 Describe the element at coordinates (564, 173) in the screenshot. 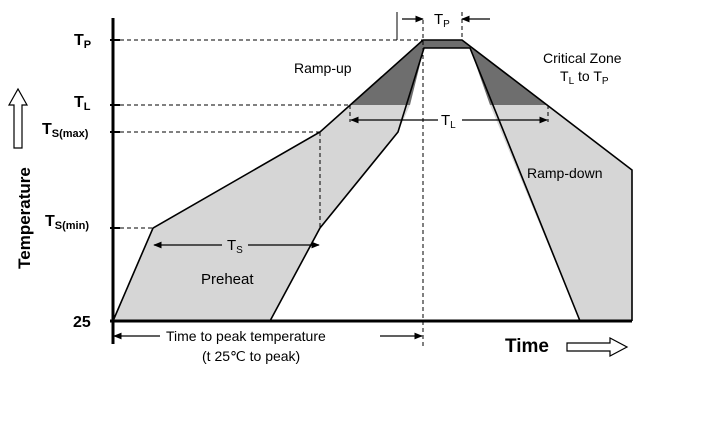

I see `ramp-down-label: Ramp-down` at that location.